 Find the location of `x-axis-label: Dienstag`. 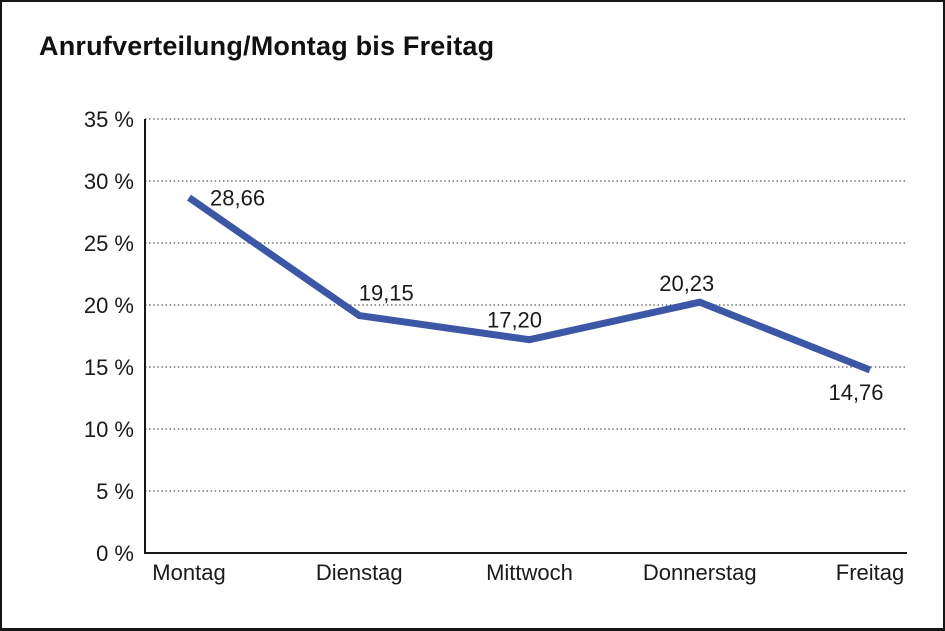

x-axis-label: Dienstag is located at coordinates (359, 572).